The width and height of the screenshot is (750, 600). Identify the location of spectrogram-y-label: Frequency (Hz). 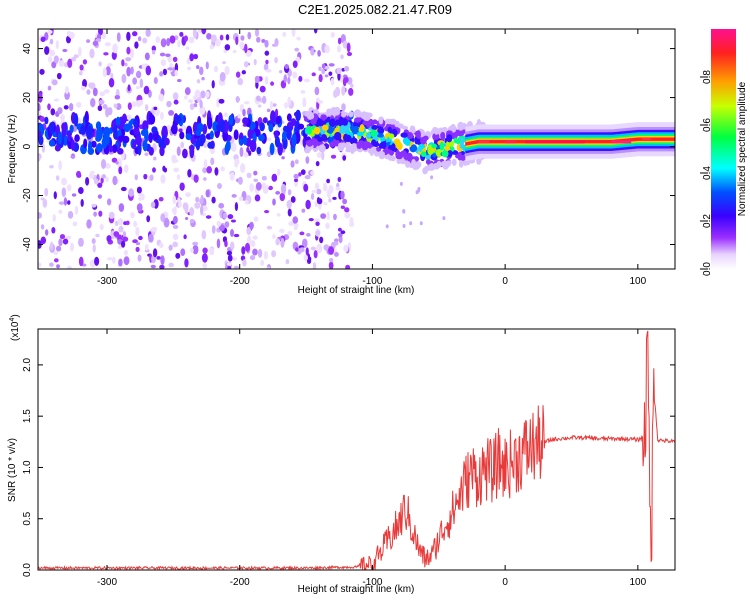
(12, 149).